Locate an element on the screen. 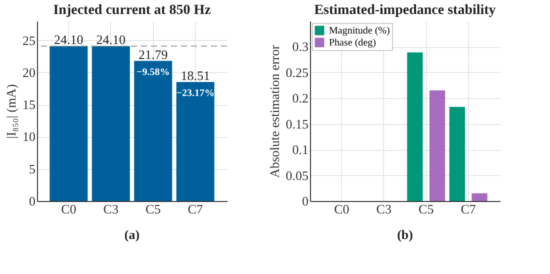 This screenshot has width=550, height=274. annotation: −23.17% is located at coordinates (195, 94).